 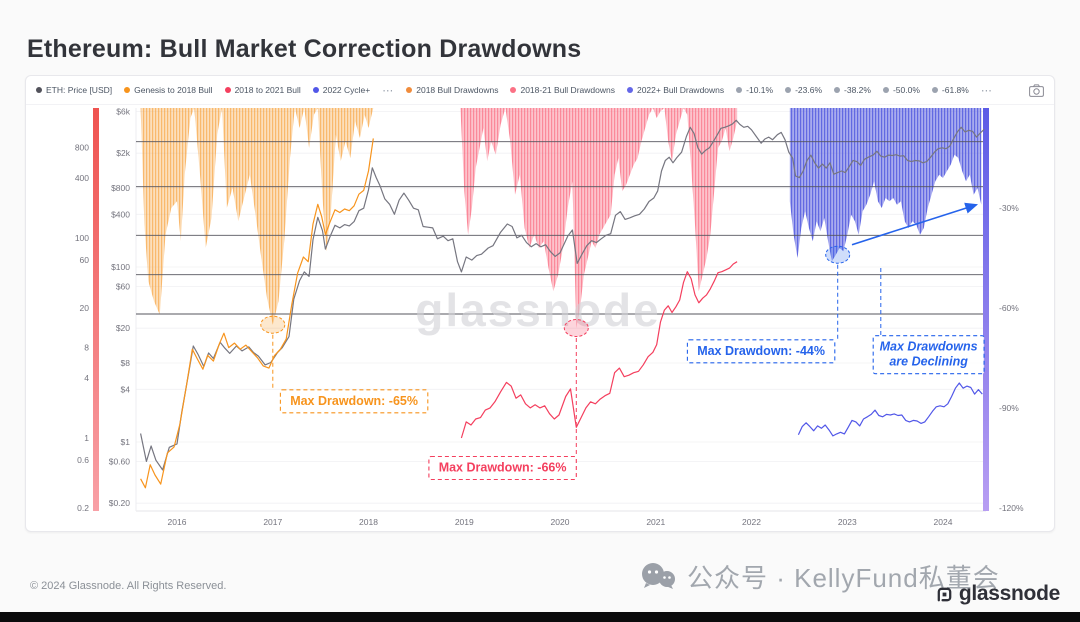 I want to click on legend-item: 2018-21 Bull Drawdowns, so click(x=562, y=90).